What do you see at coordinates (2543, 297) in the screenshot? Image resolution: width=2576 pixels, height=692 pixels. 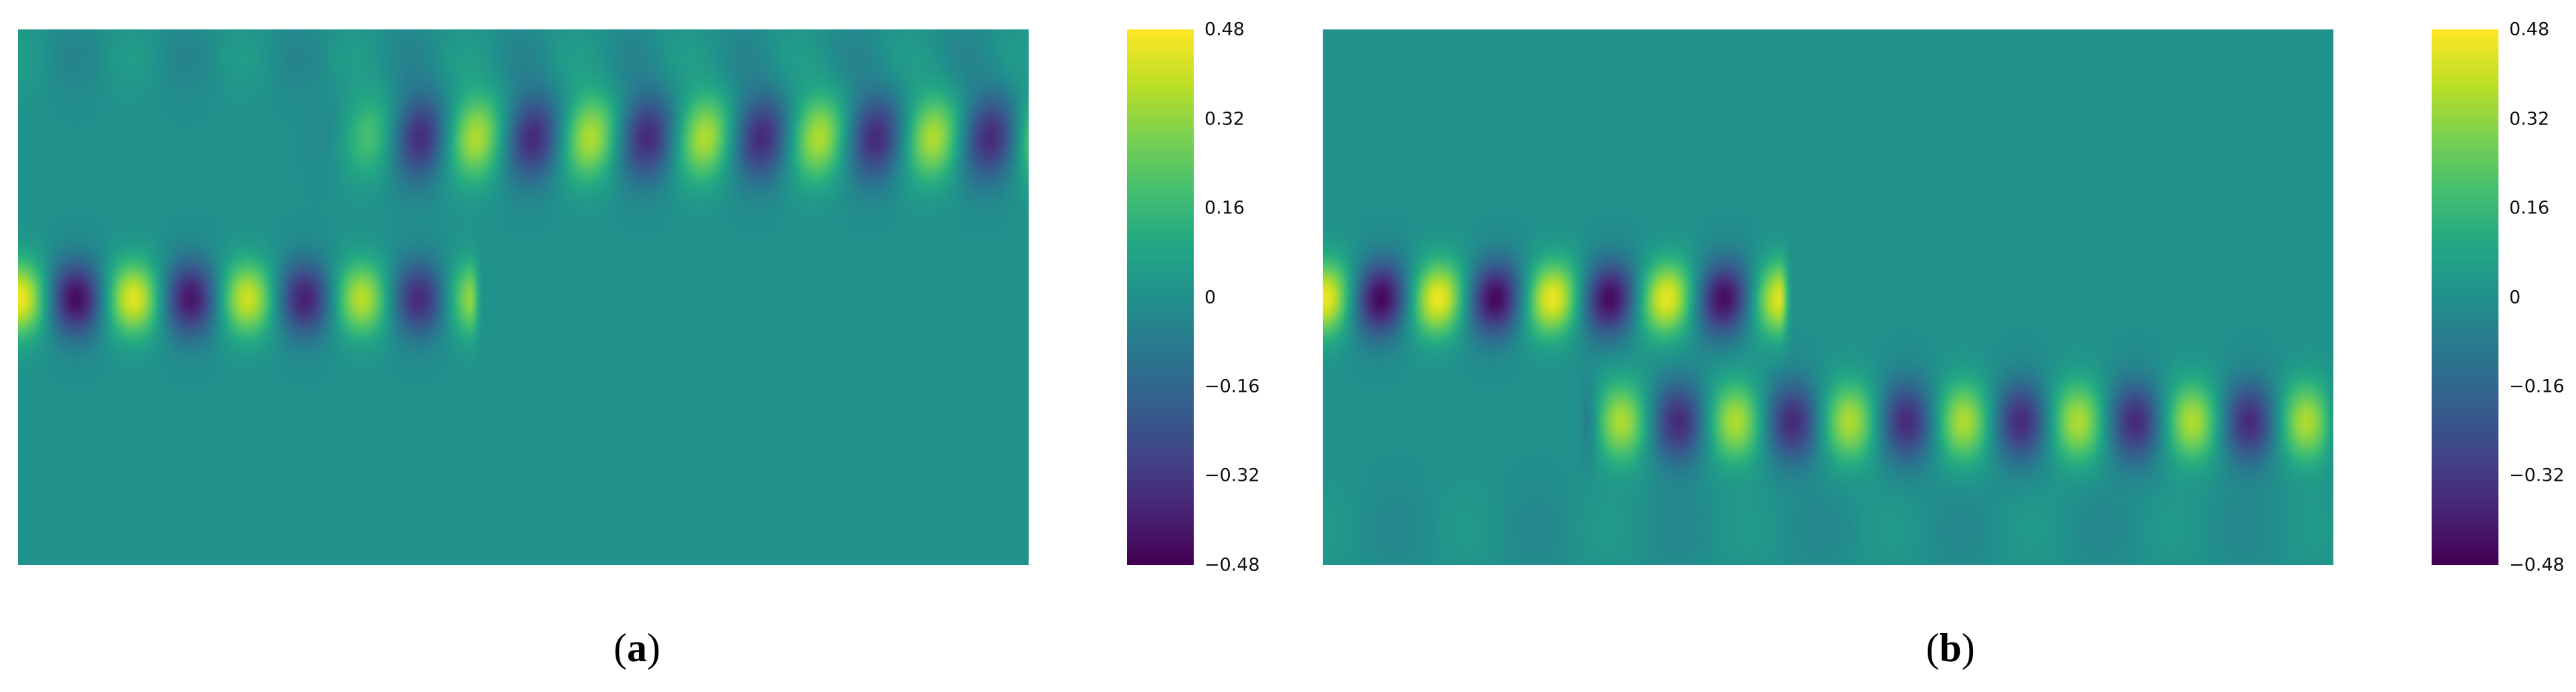 I see `colorbar-ticks-b: 0.48 0.32 0.16 0 −0.16 −0.32 −0.48` at bounding box center [2543, 297].